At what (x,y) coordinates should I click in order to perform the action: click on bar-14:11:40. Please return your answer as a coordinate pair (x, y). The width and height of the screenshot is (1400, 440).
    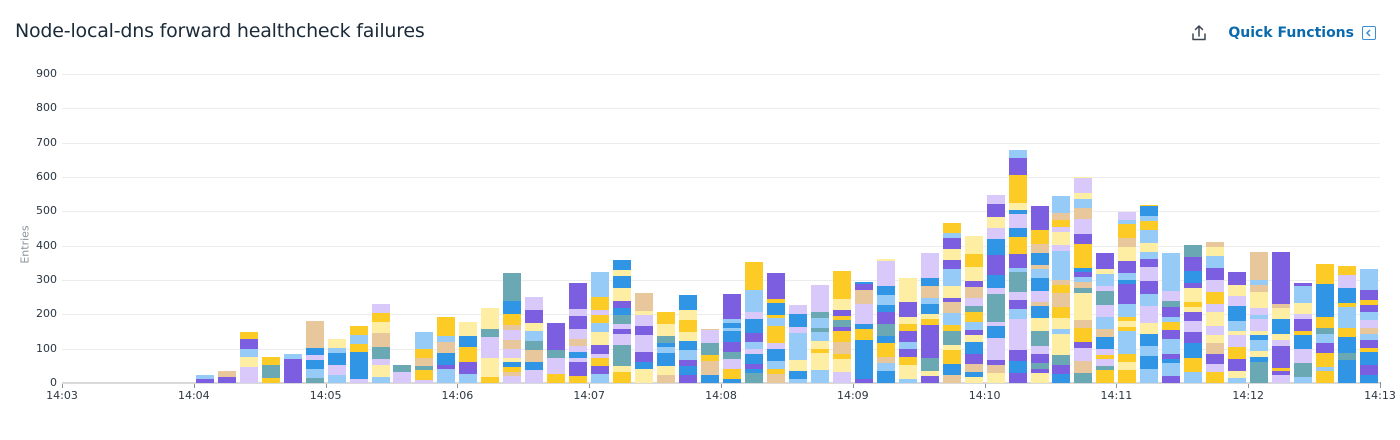
    Looking at the image, I should click on (1215, 312).